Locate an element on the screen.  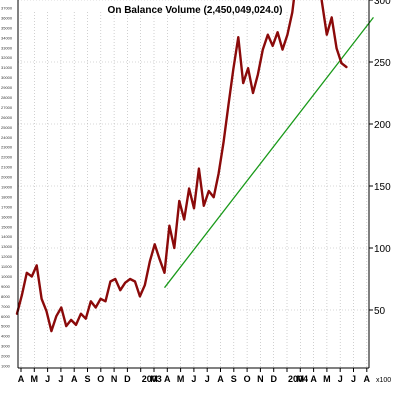
y-tick-label-left: 5000 is located at coordinates (6, 326).